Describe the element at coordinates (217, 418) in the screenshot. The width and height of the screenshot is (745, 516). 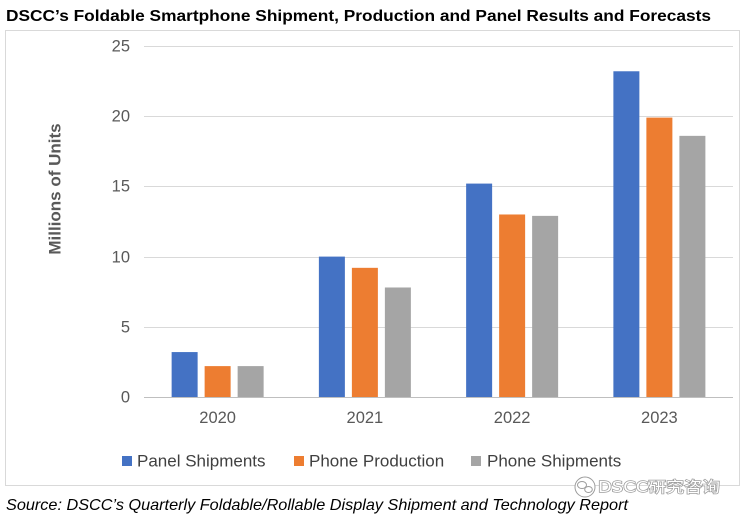
I see `x-tick-label: 2020` at that location.